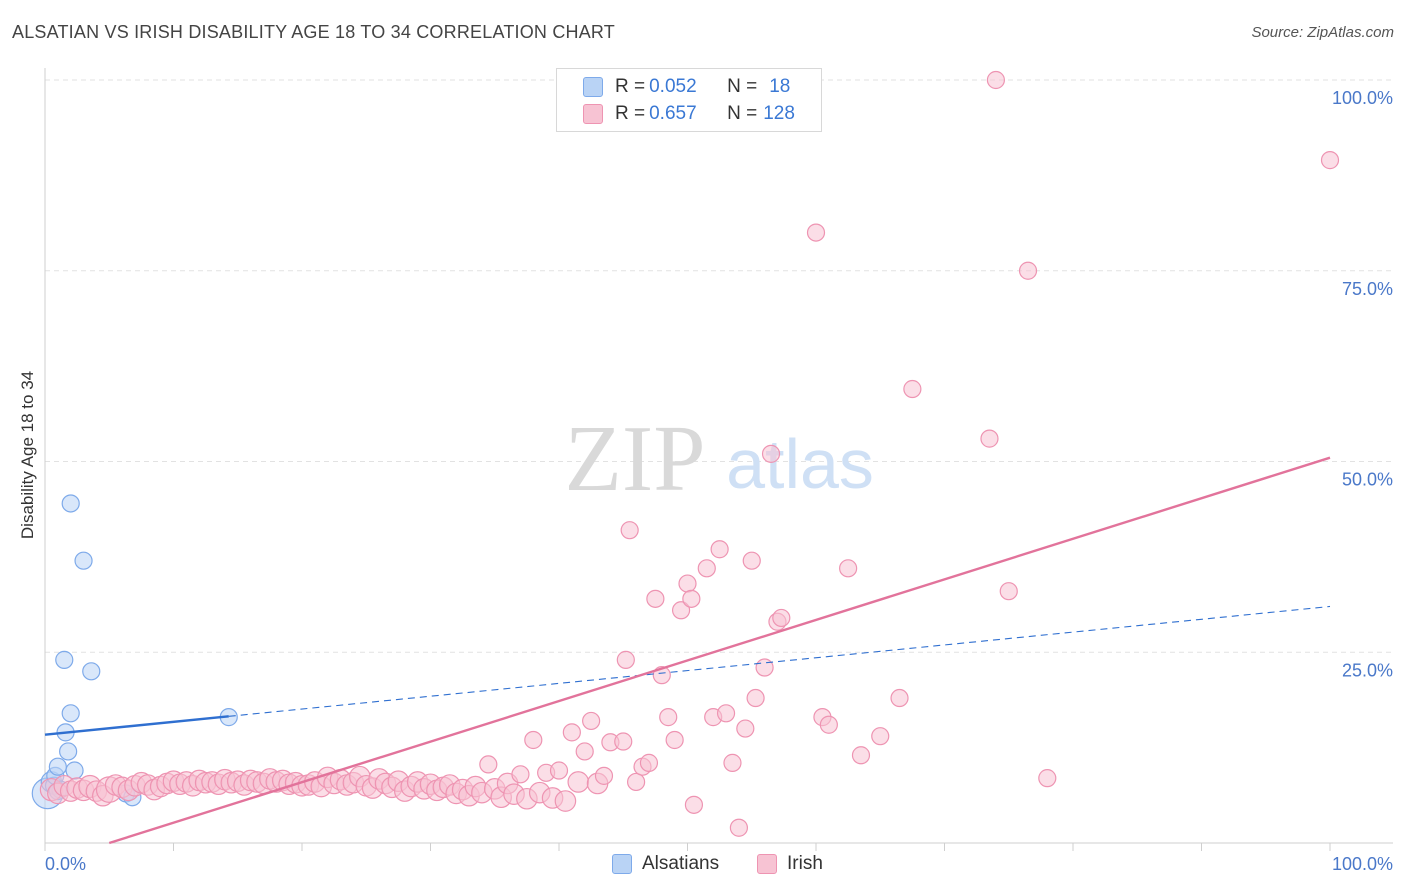 This screenshot has height=892, width=1406. I want to click on alsatian-r-value: 0.052, so click(673, 86).